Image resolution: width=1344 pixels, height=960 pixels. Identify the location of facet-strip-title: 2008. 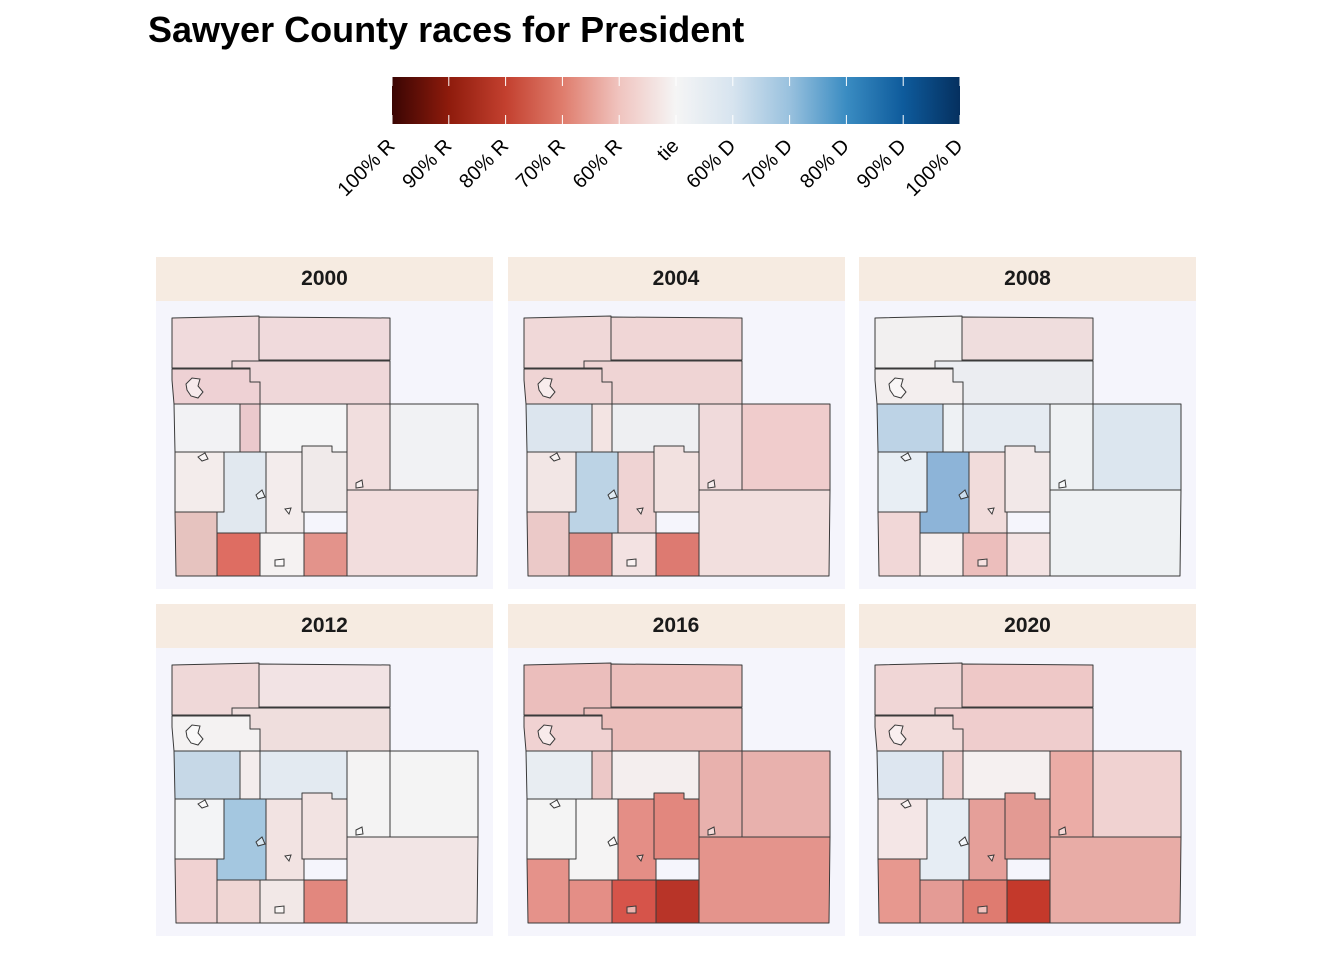
(1027, 279).